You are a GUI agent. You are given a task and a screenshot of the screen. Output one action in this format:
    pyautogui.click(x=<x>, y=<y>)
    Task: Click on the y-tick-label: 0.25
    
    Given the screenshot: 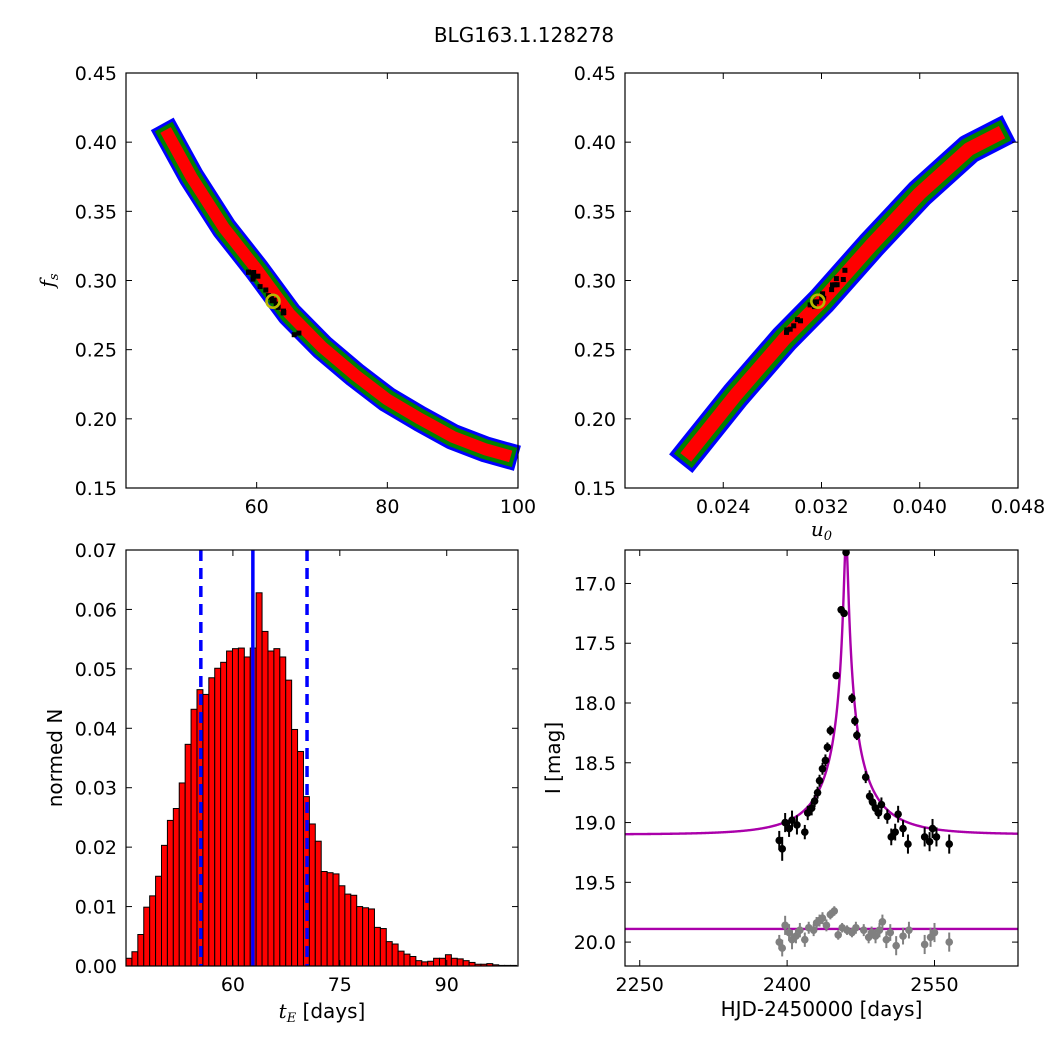 What is the action you would take?
    pyautogui.click(x=595, y=351)
    